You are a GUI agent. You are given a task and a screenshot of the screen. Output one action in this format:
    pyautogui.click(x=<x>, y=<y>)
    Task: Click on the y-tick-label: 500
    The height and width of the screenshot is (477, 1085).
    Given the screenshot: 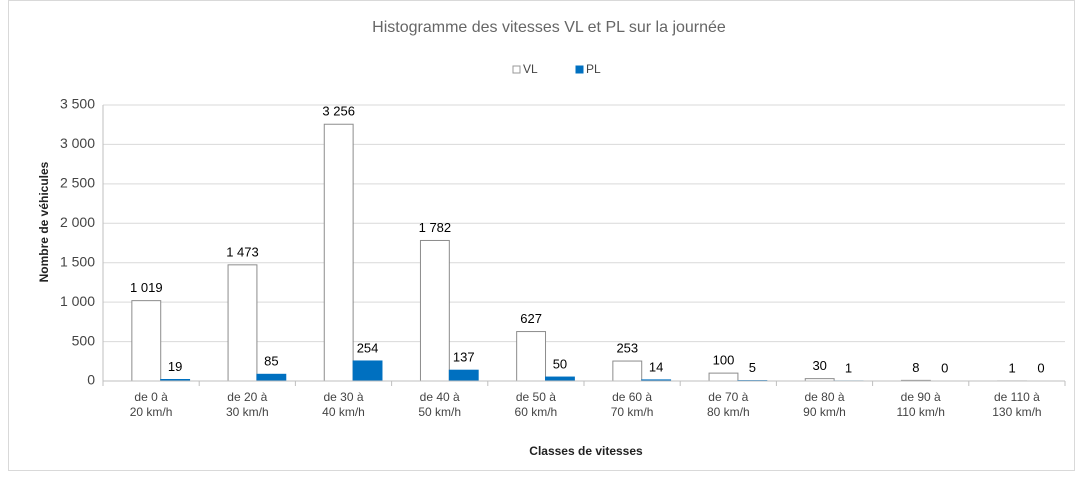 What is the action you would take?
    pyautogui.click(x=84, y=340)
    